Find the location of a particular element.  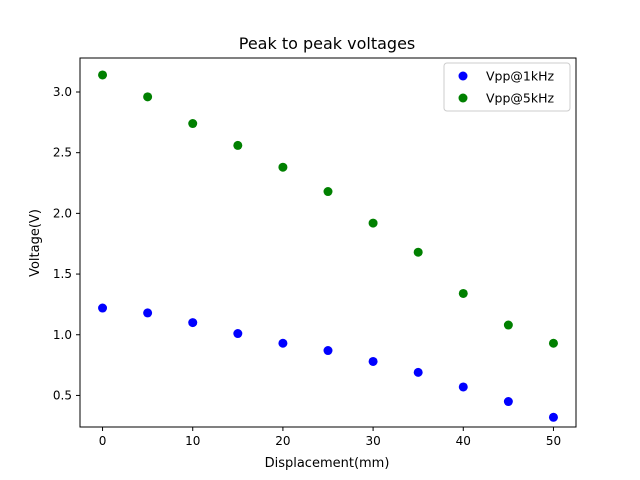

legend: Vpp@1kHz Vpp@5kHz is located at coordinates (507, 87).